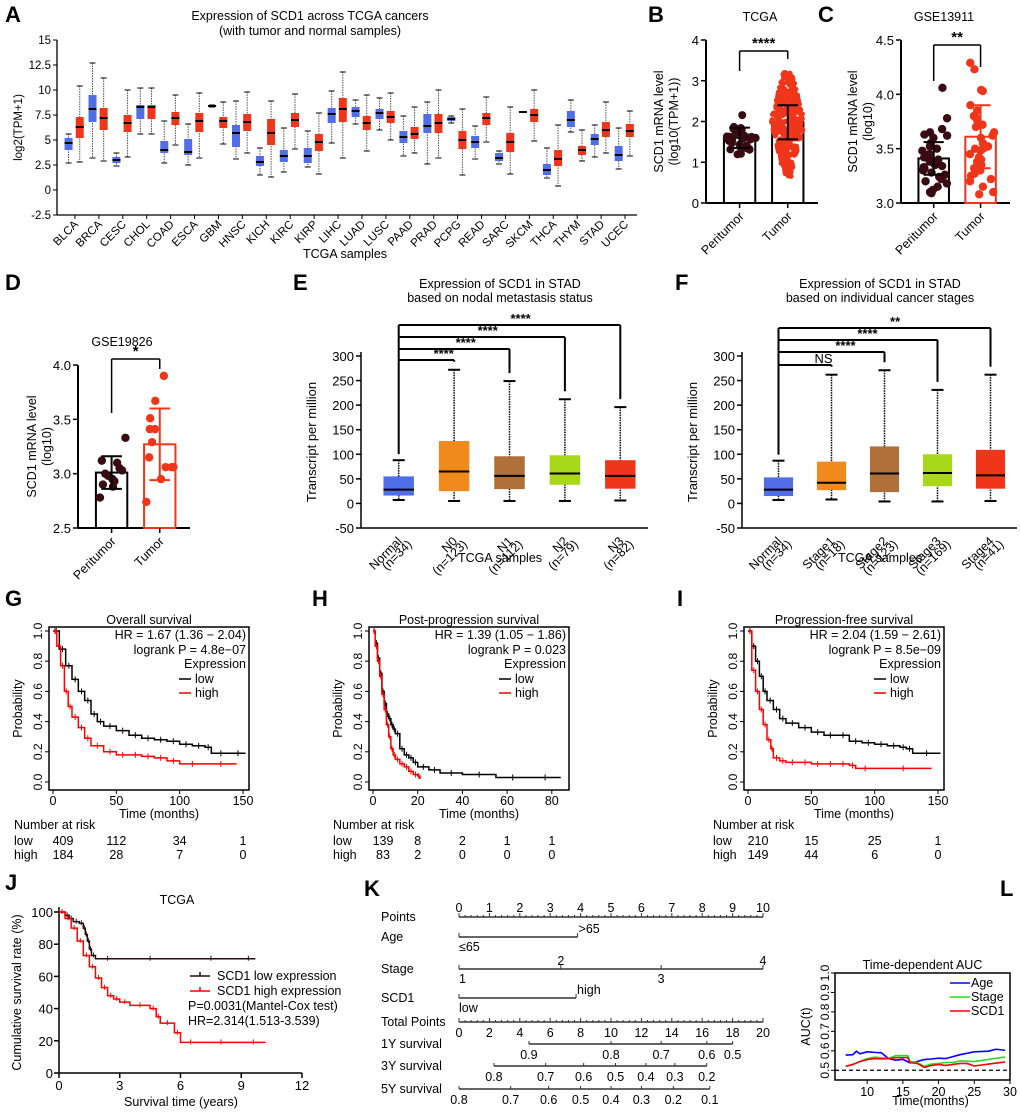 This screenshot has height=1114, width=1020. What do you see at coordinates (279, 991) in the screenshot?
I see `legend-label-high: SCD1 high expression` at bounding box center [279, 991].